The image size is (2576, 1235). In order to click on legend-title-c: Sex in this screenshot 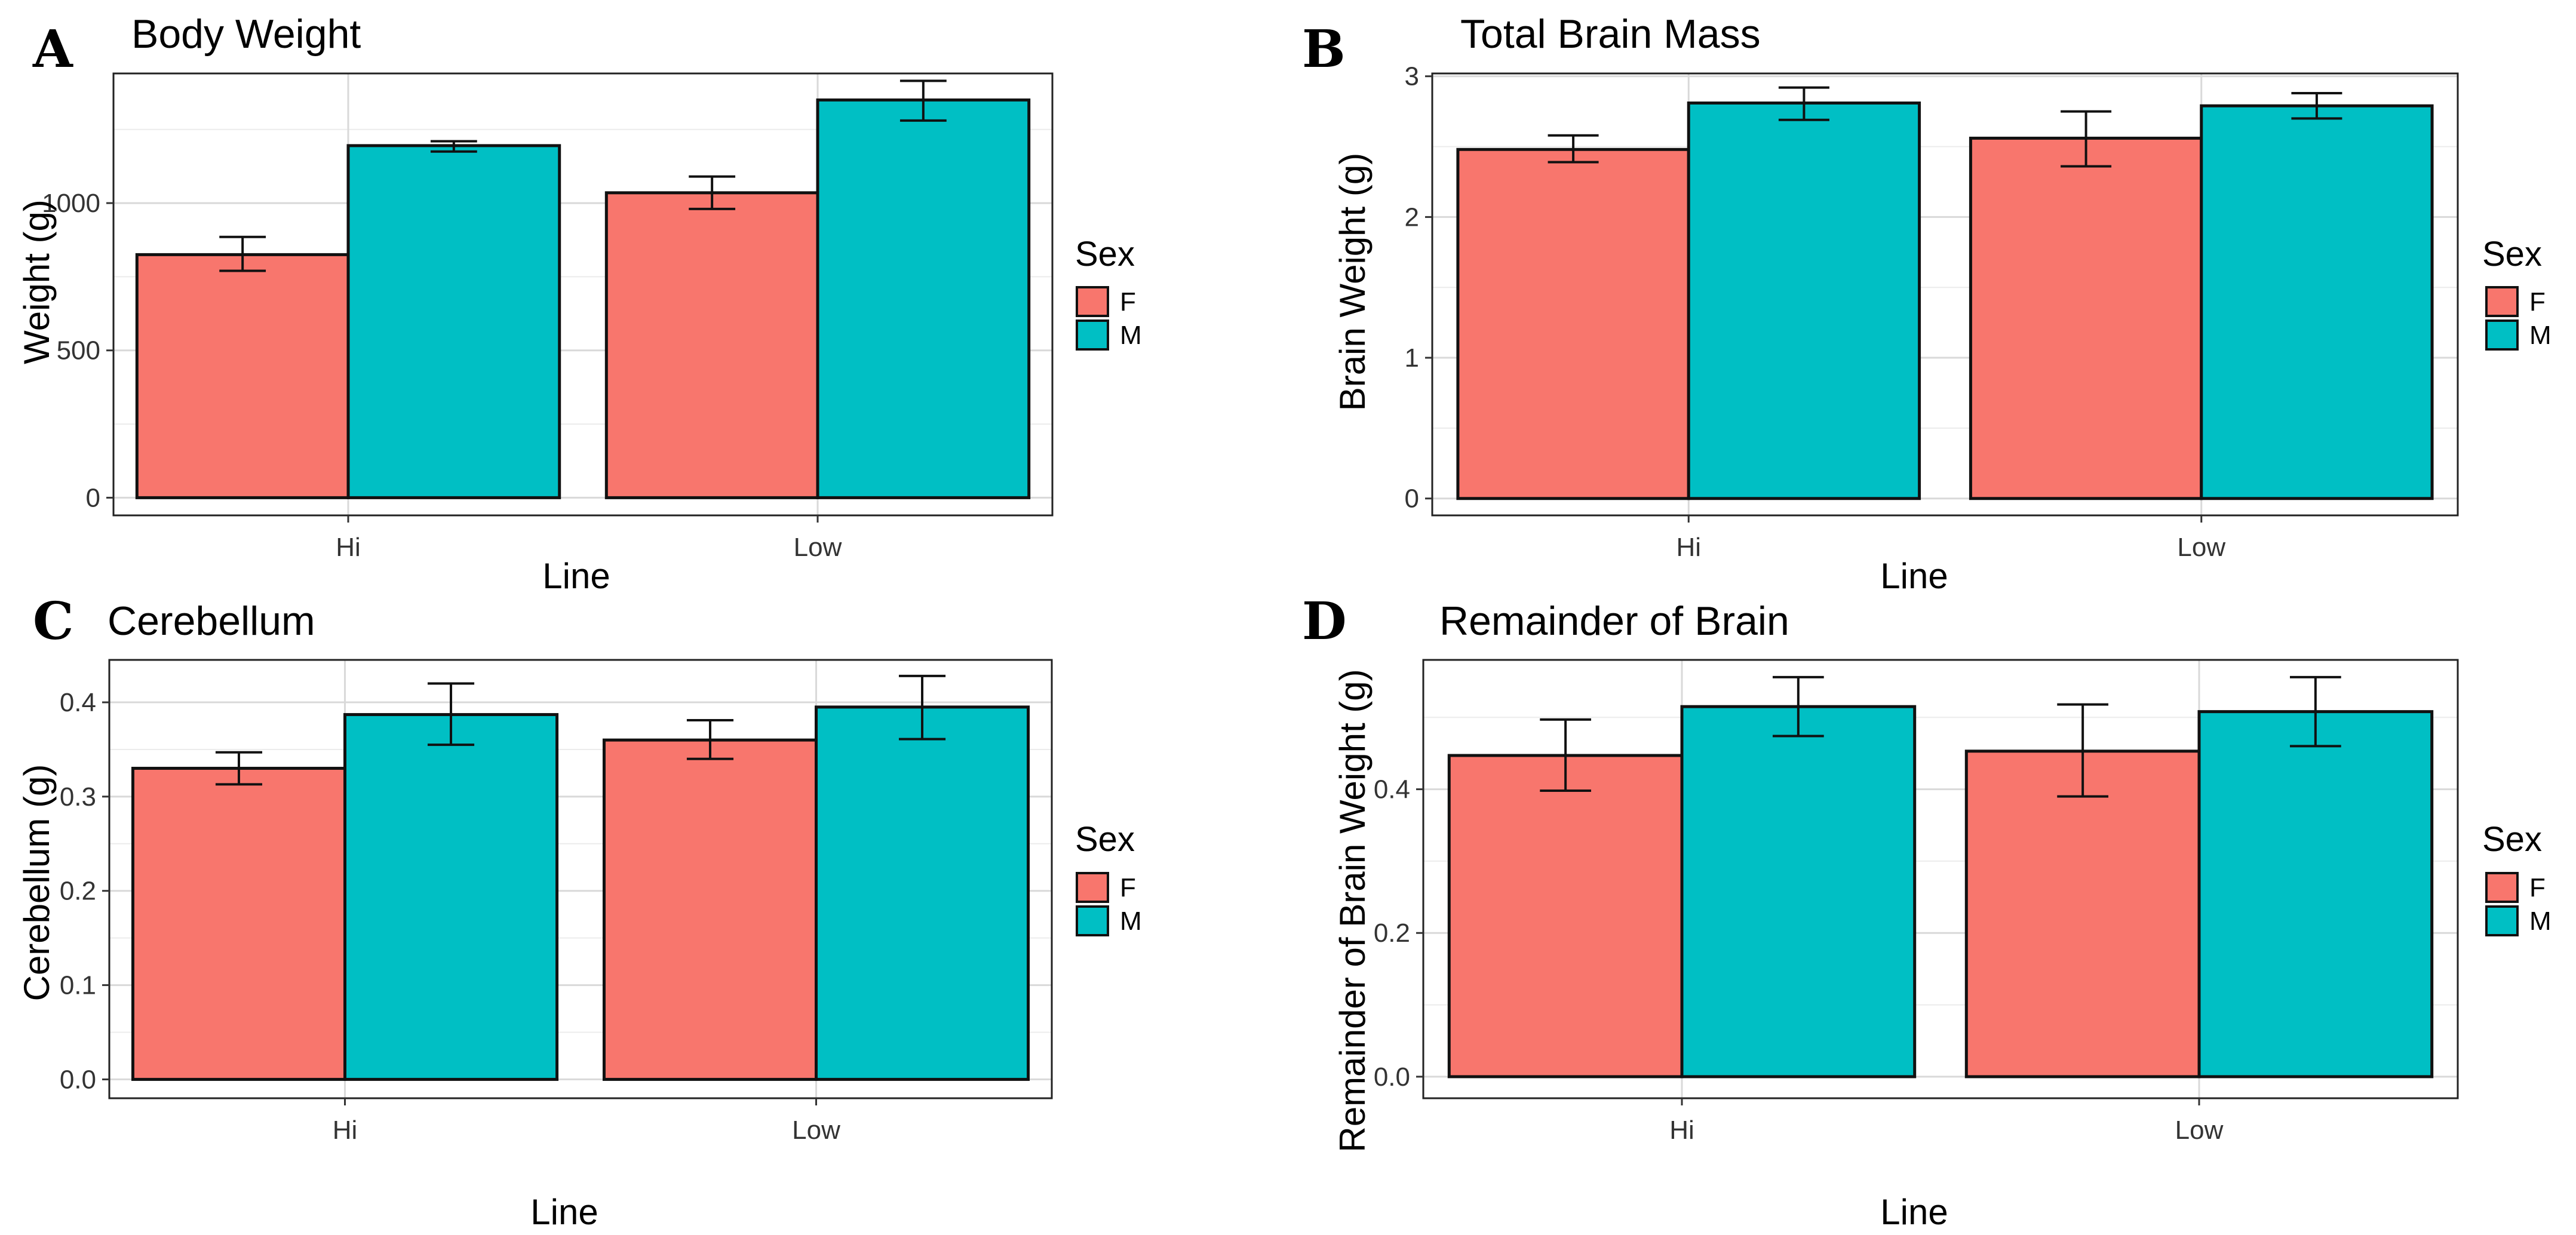, I will do `click(1105, 840)`.